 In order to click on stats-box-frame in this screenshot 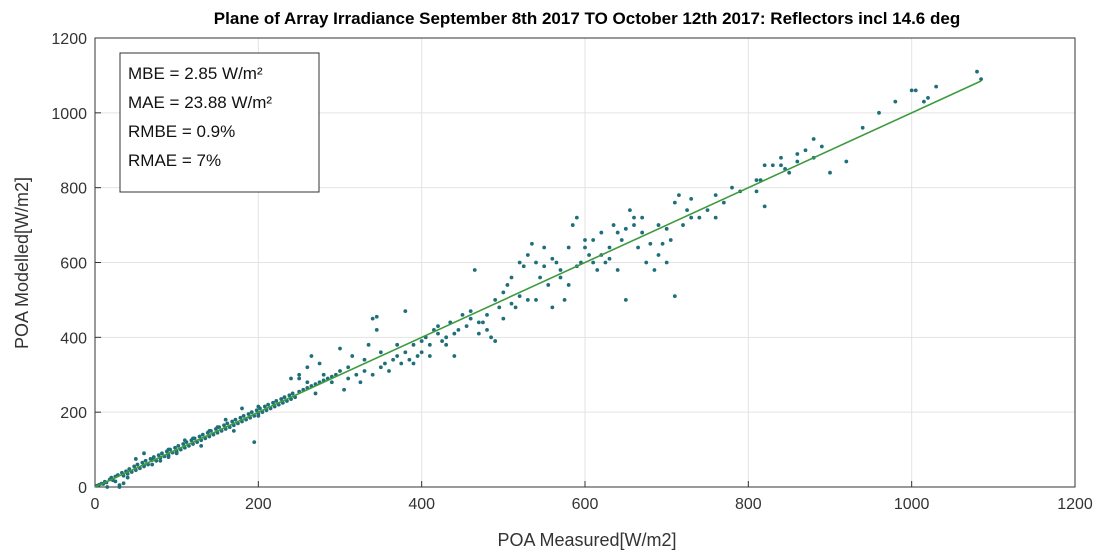, I will do `click(219, 122)`.